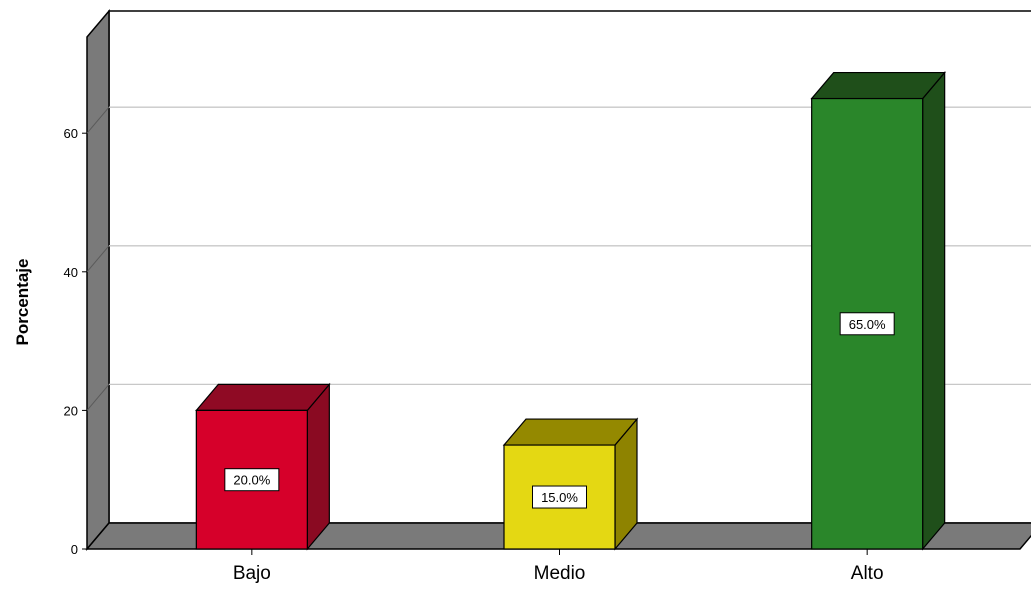 The height and width of the screenshot is (589, 1031). I want to click on bar-medio: 15.0%, so click(570, 484).